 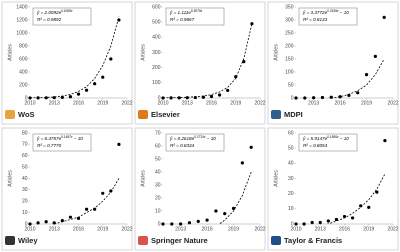 I want to click on equation-exponent: 0.6308x, so click(x=67, y=11).